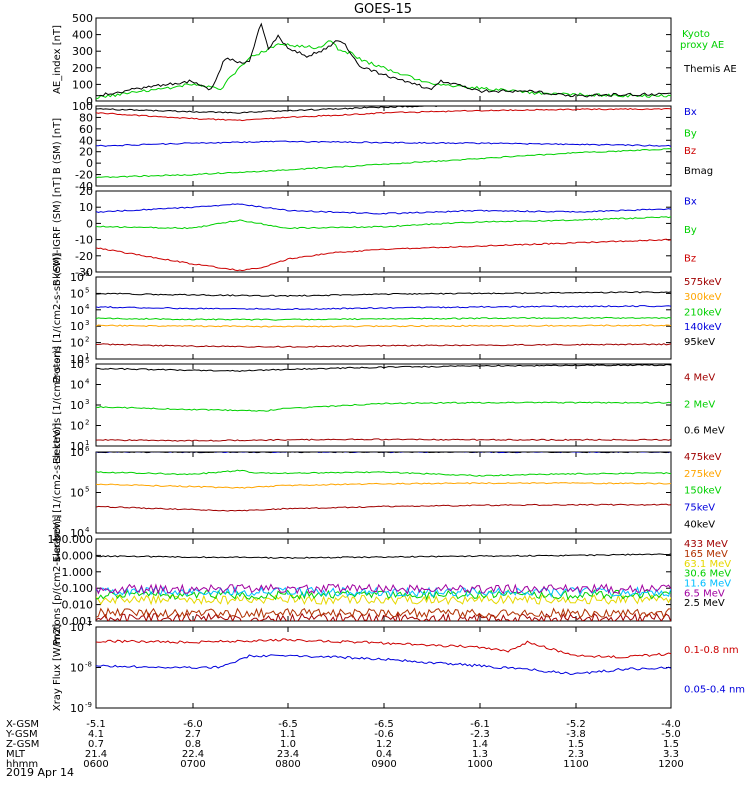 The height and width of the screenshot is (800, 750). What do you see at coordinates (193, 734) in the screenshot?
I see `ephemeris-value: 2.7` at bounding box center [193, 734].